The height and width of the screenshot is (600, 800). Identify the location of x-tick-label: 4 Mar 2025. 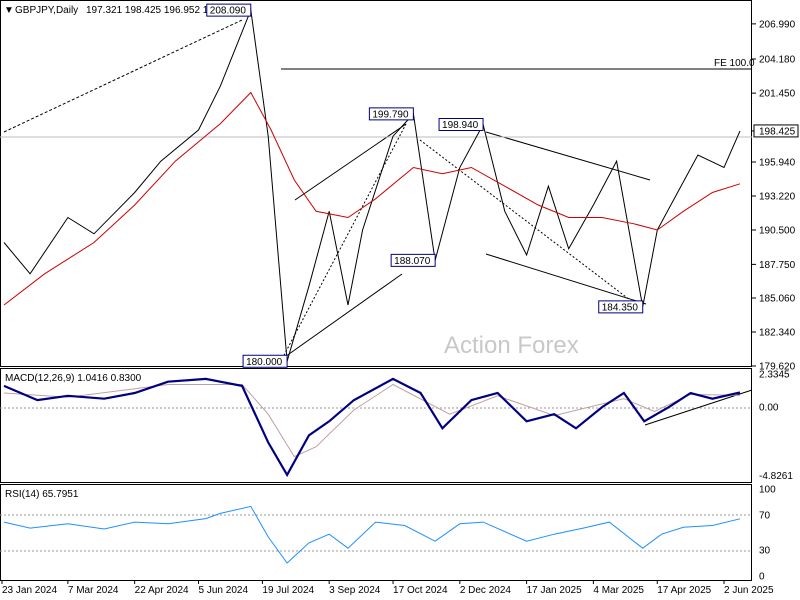
(618, 590).